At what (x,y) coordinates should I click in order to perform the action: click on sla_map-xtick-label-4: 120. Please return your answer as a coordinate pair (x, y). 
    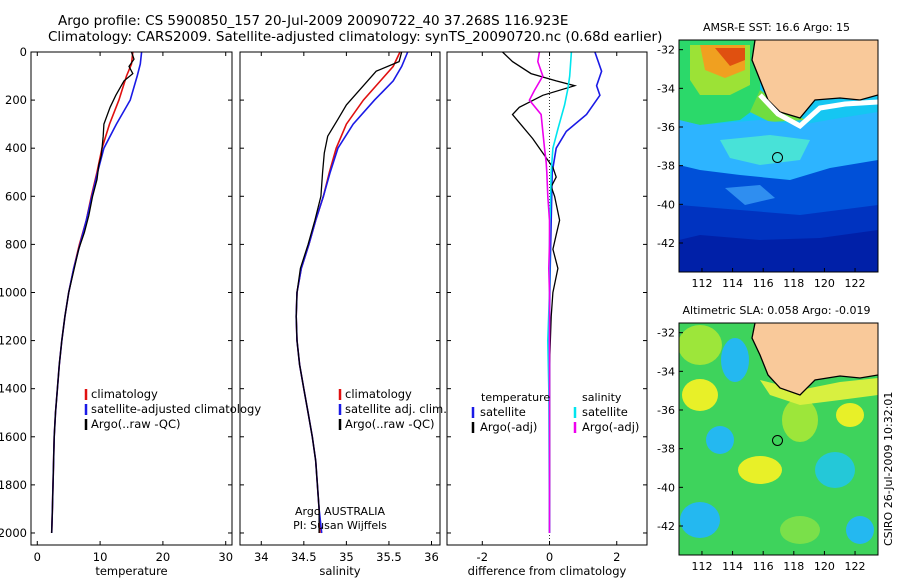
    Looking at the image, I should click on (824, 566).